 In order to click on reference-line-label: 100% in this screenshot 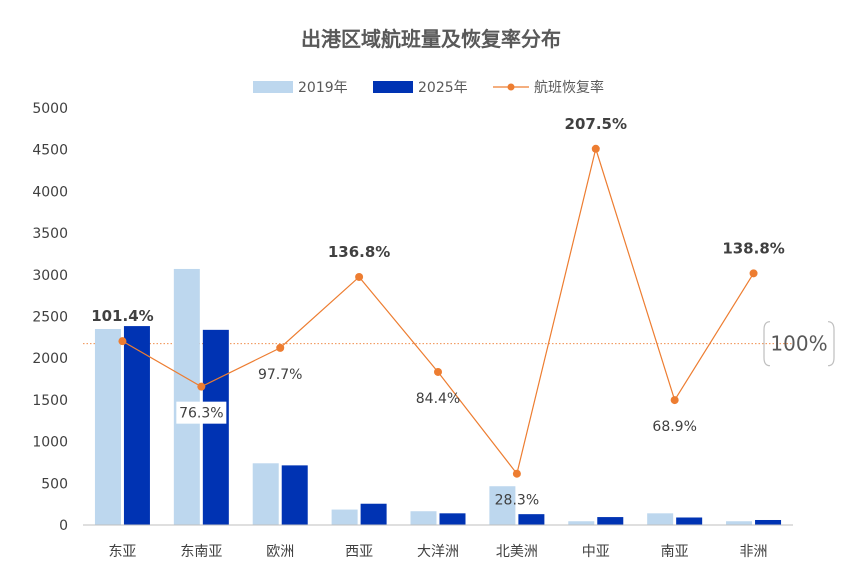, I will do `click(798, 344)`.